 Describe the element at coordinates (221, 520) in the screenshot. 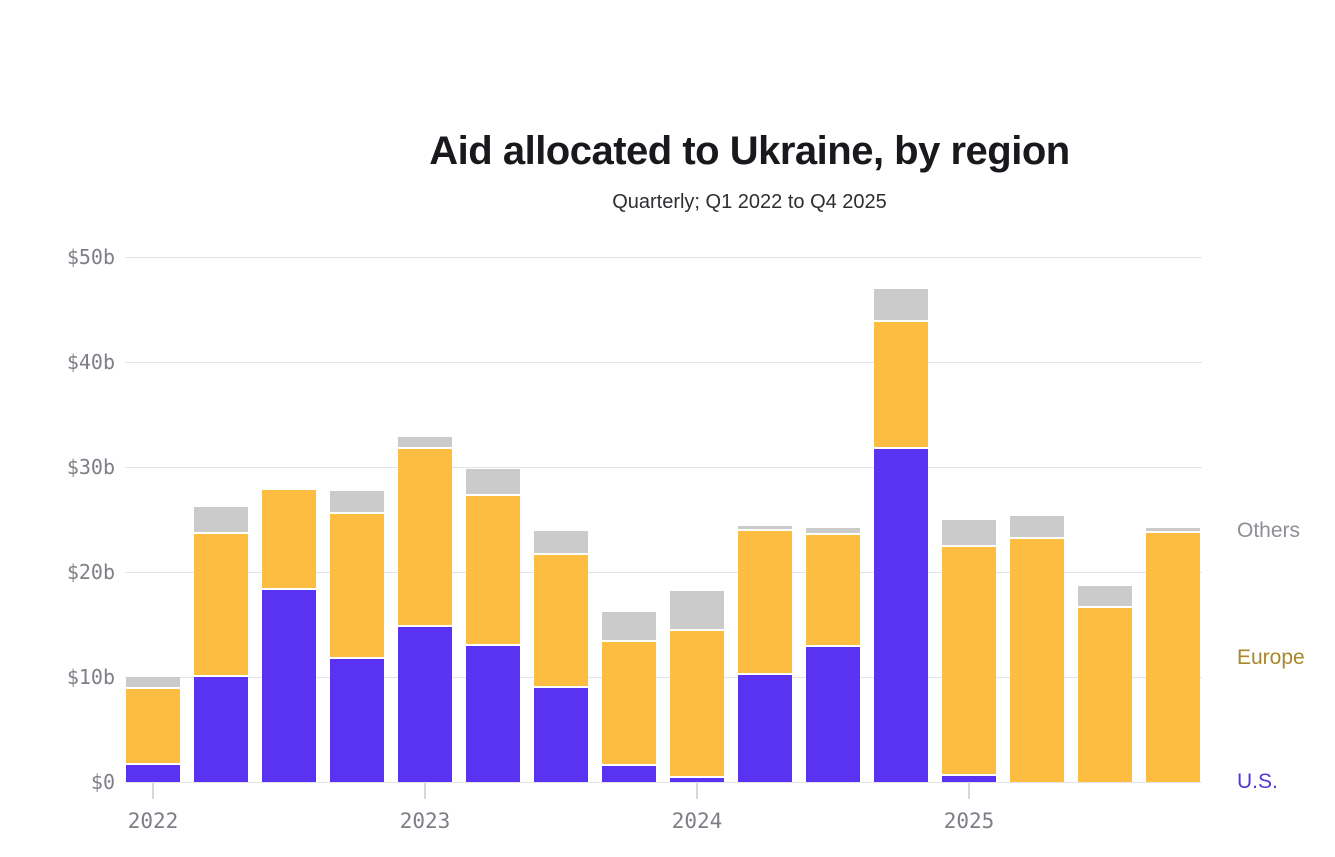

I see `bar-segment-others-q2-2022` at that location.